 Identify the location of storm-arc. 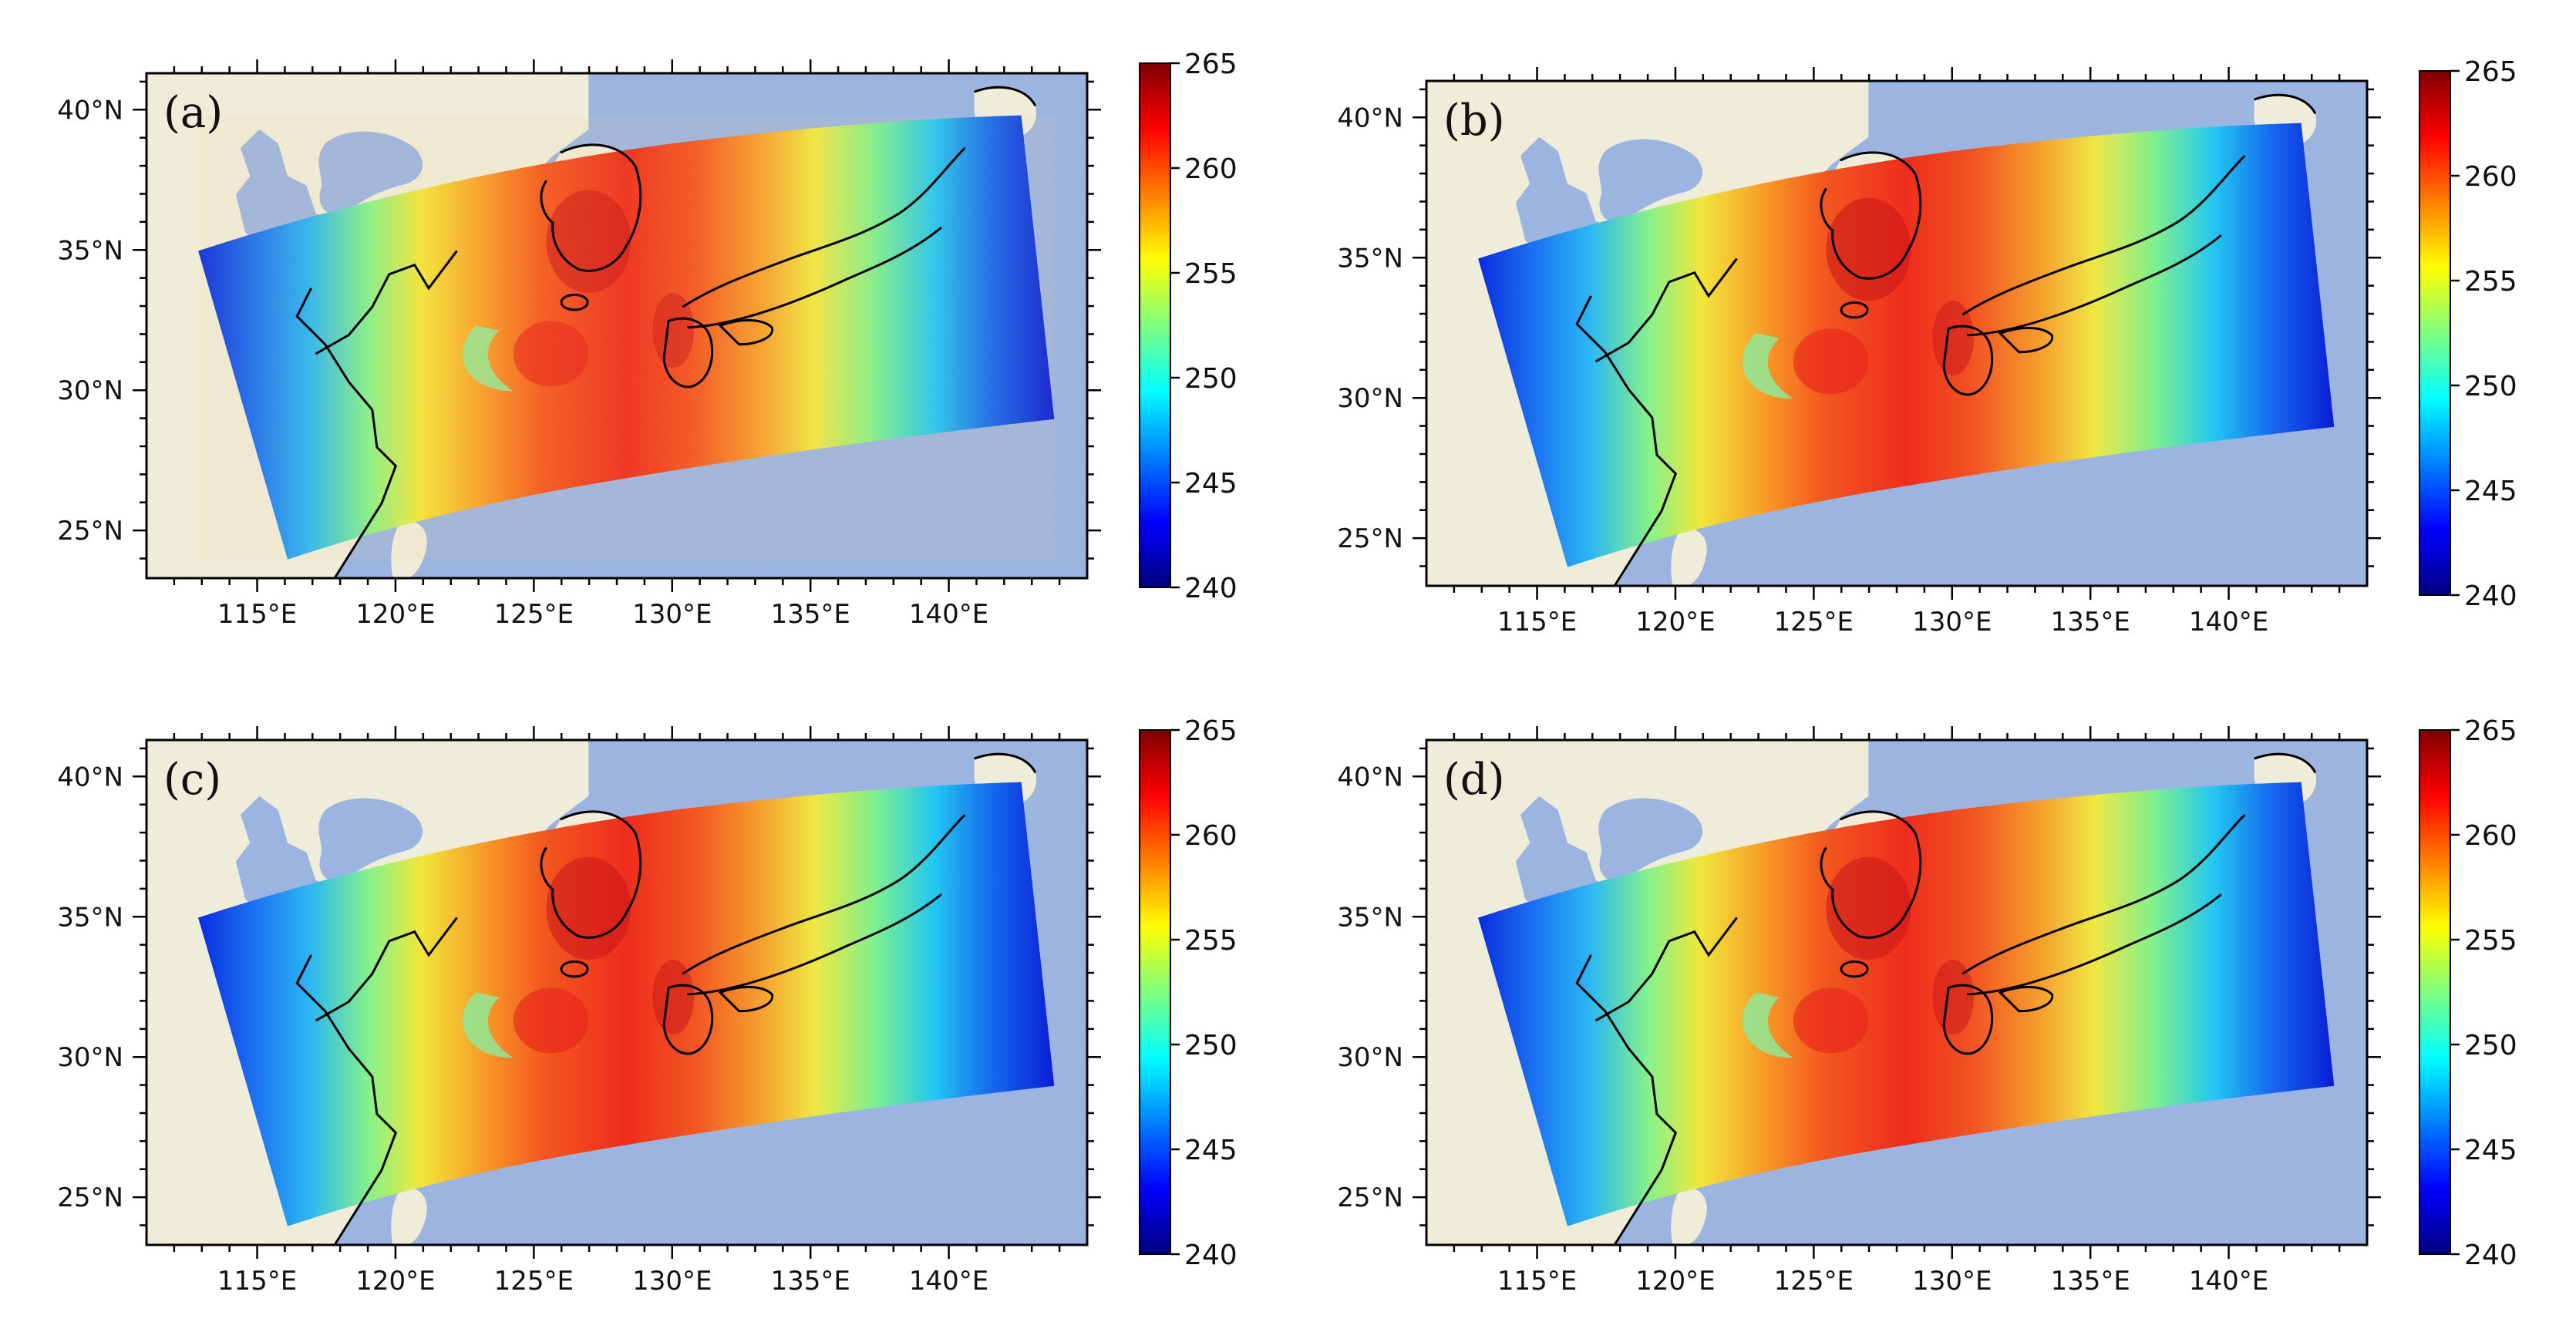
(1768, 1025).